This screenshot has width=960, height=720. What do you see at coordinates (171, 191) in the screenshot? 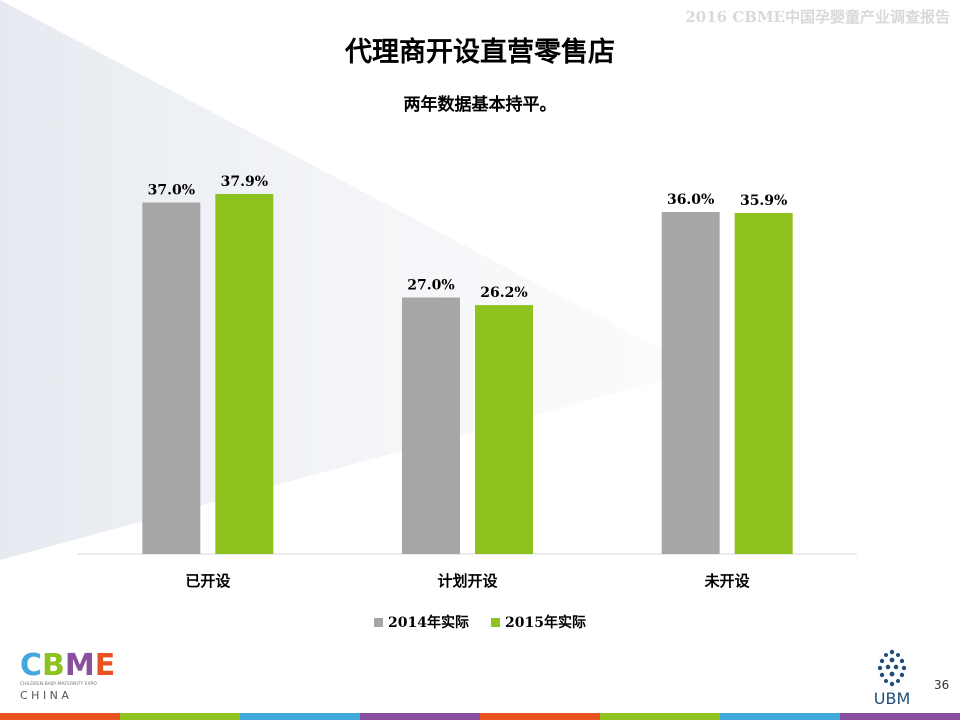
I see `data-label-2014-0: 37.0%` at bounding box center [171, 191].